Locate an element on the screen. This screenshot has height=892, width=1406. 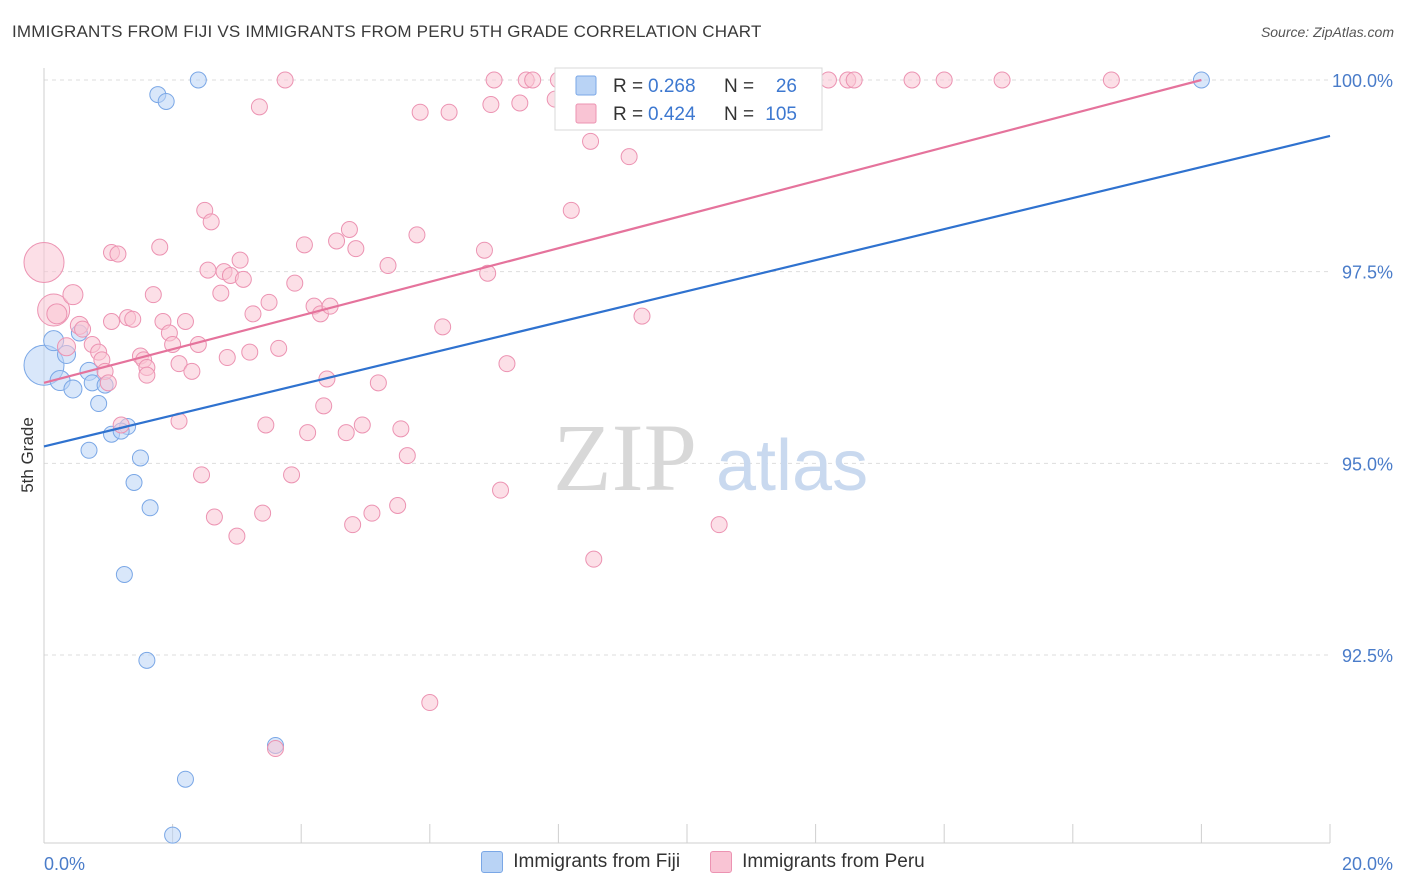
legend-r-label-fiji: R = is located at coordinates (628, 86).